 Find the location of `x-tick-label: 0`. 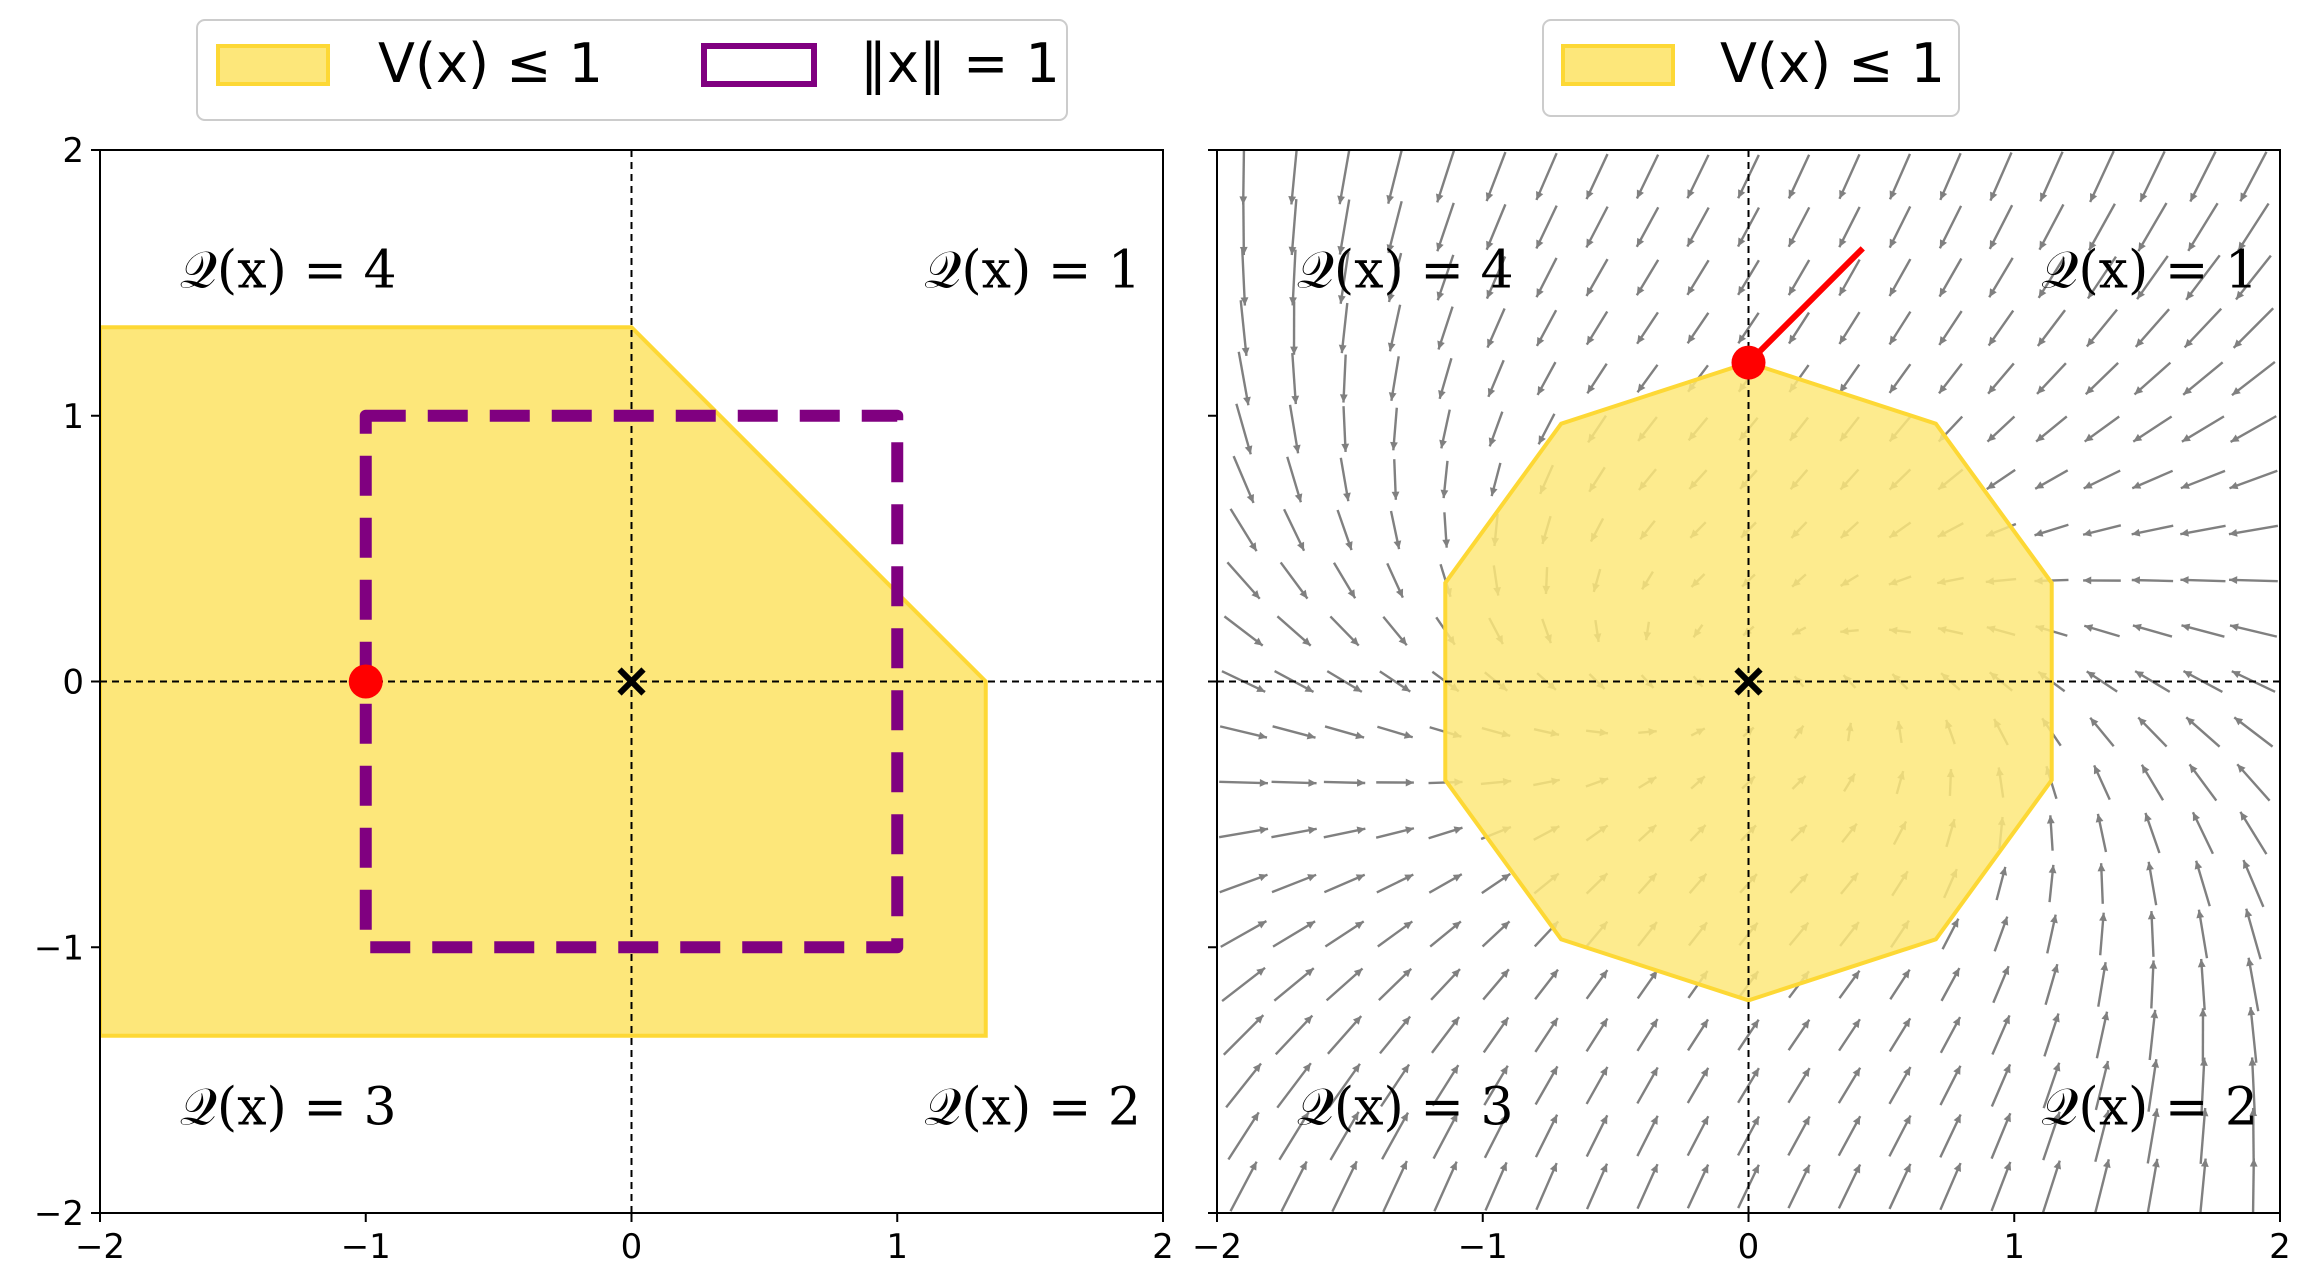

x-tick-label: 0 is located at coordinates (632, 1247).